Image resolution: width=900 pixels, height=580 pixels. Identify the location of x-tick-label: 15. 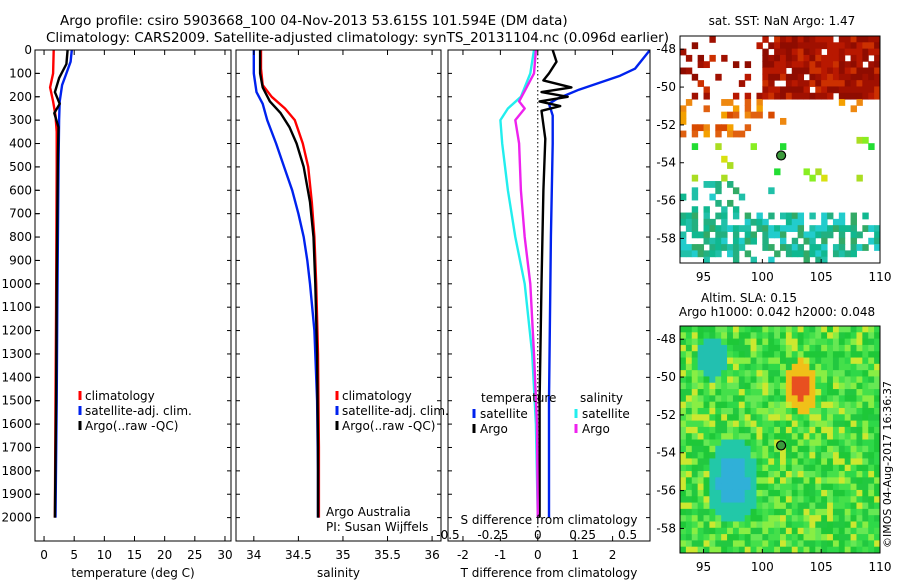
(134, 555).